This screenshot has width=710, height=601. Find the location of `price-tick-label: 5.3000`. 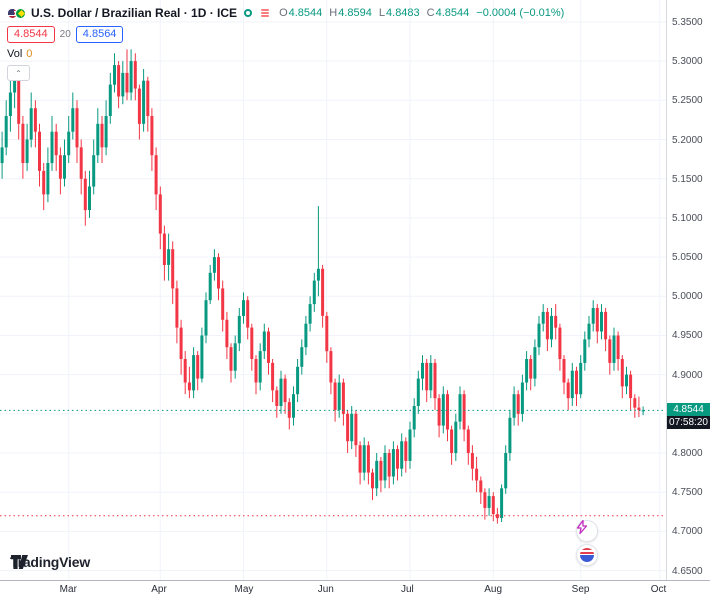

price-tick-label: 5.3000 is located at coordinates (687, 62).